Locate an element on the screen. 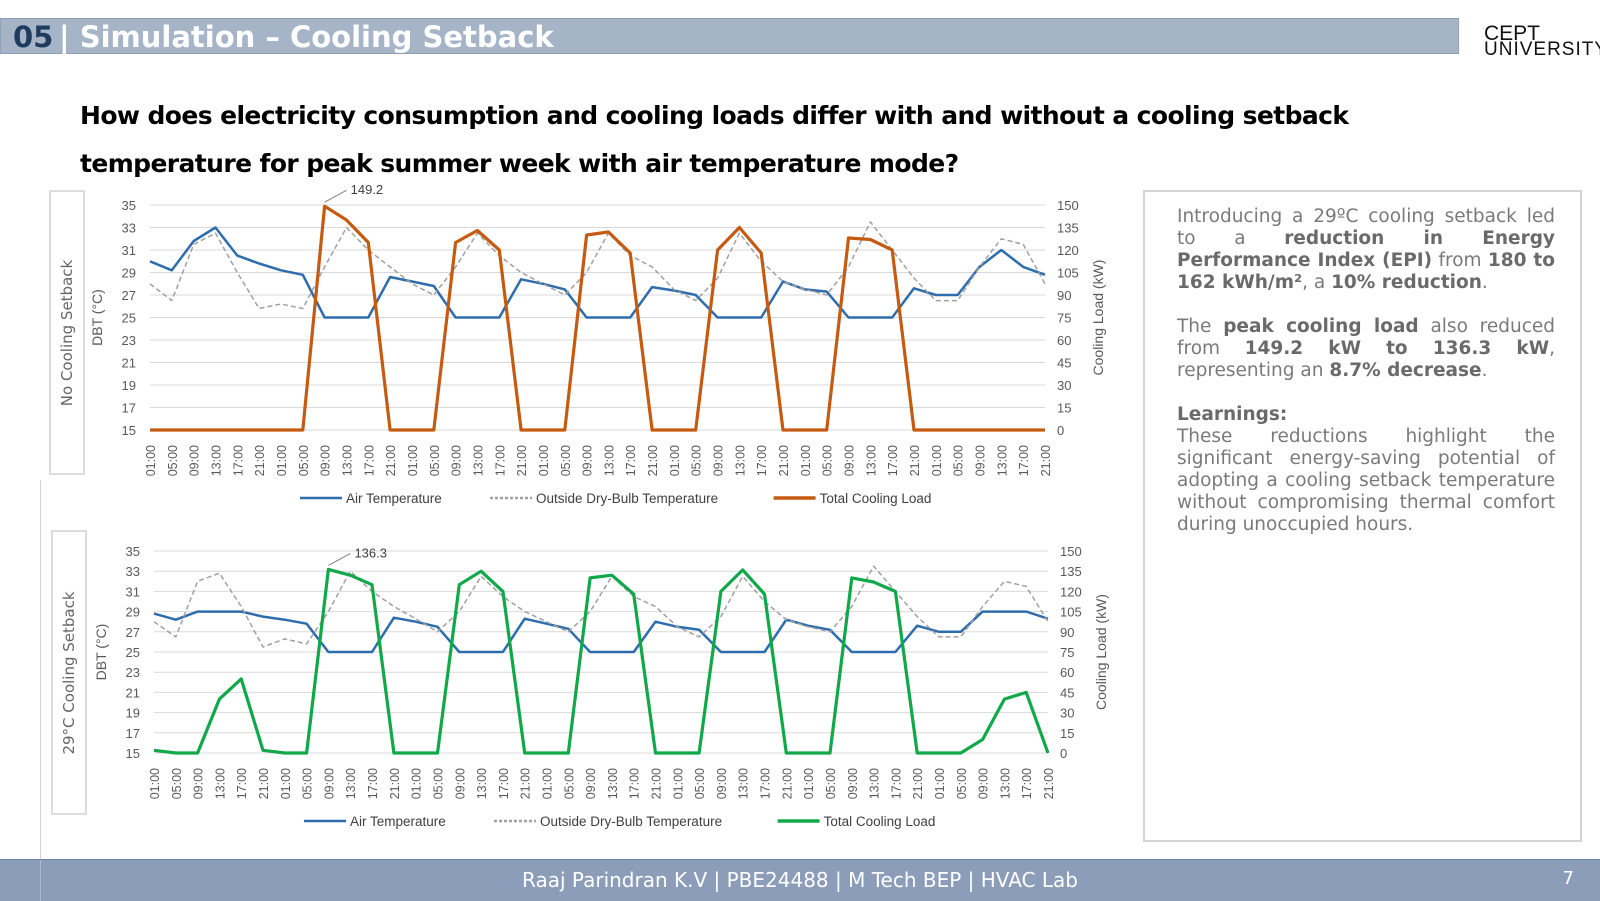 This screenshot has width=1600, height=901. university-logo: CEPT UNIVERSITY is located at coordinates (1542, 42).